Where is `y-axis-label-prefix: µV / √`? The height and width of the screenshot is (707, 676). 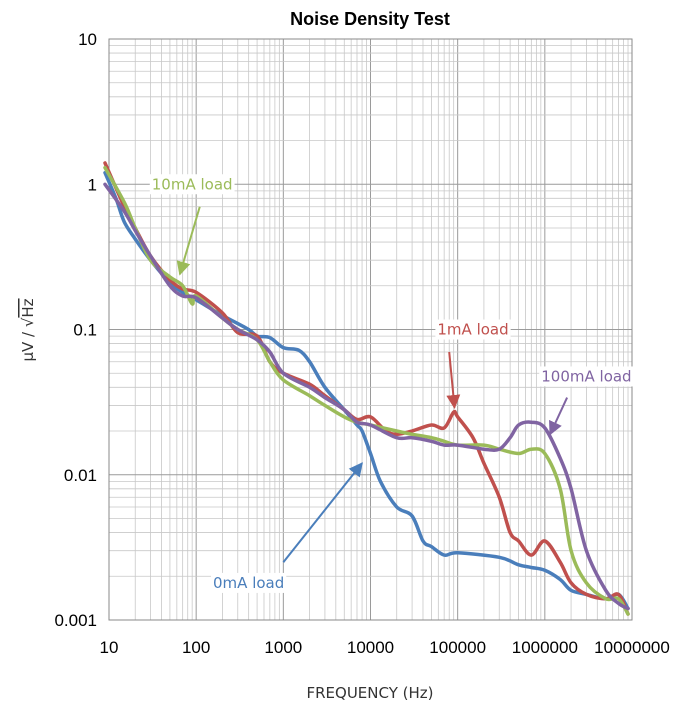
y-axis-label-prefix: µV / √ is located at coordinates (28, 339).